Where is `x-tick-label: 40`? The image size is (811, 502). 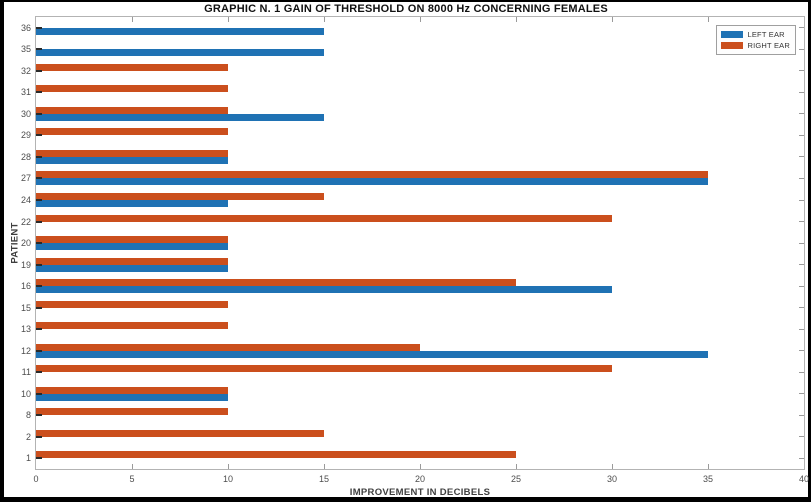
x-tick-label: 40 is located at coordinates (803, 479).